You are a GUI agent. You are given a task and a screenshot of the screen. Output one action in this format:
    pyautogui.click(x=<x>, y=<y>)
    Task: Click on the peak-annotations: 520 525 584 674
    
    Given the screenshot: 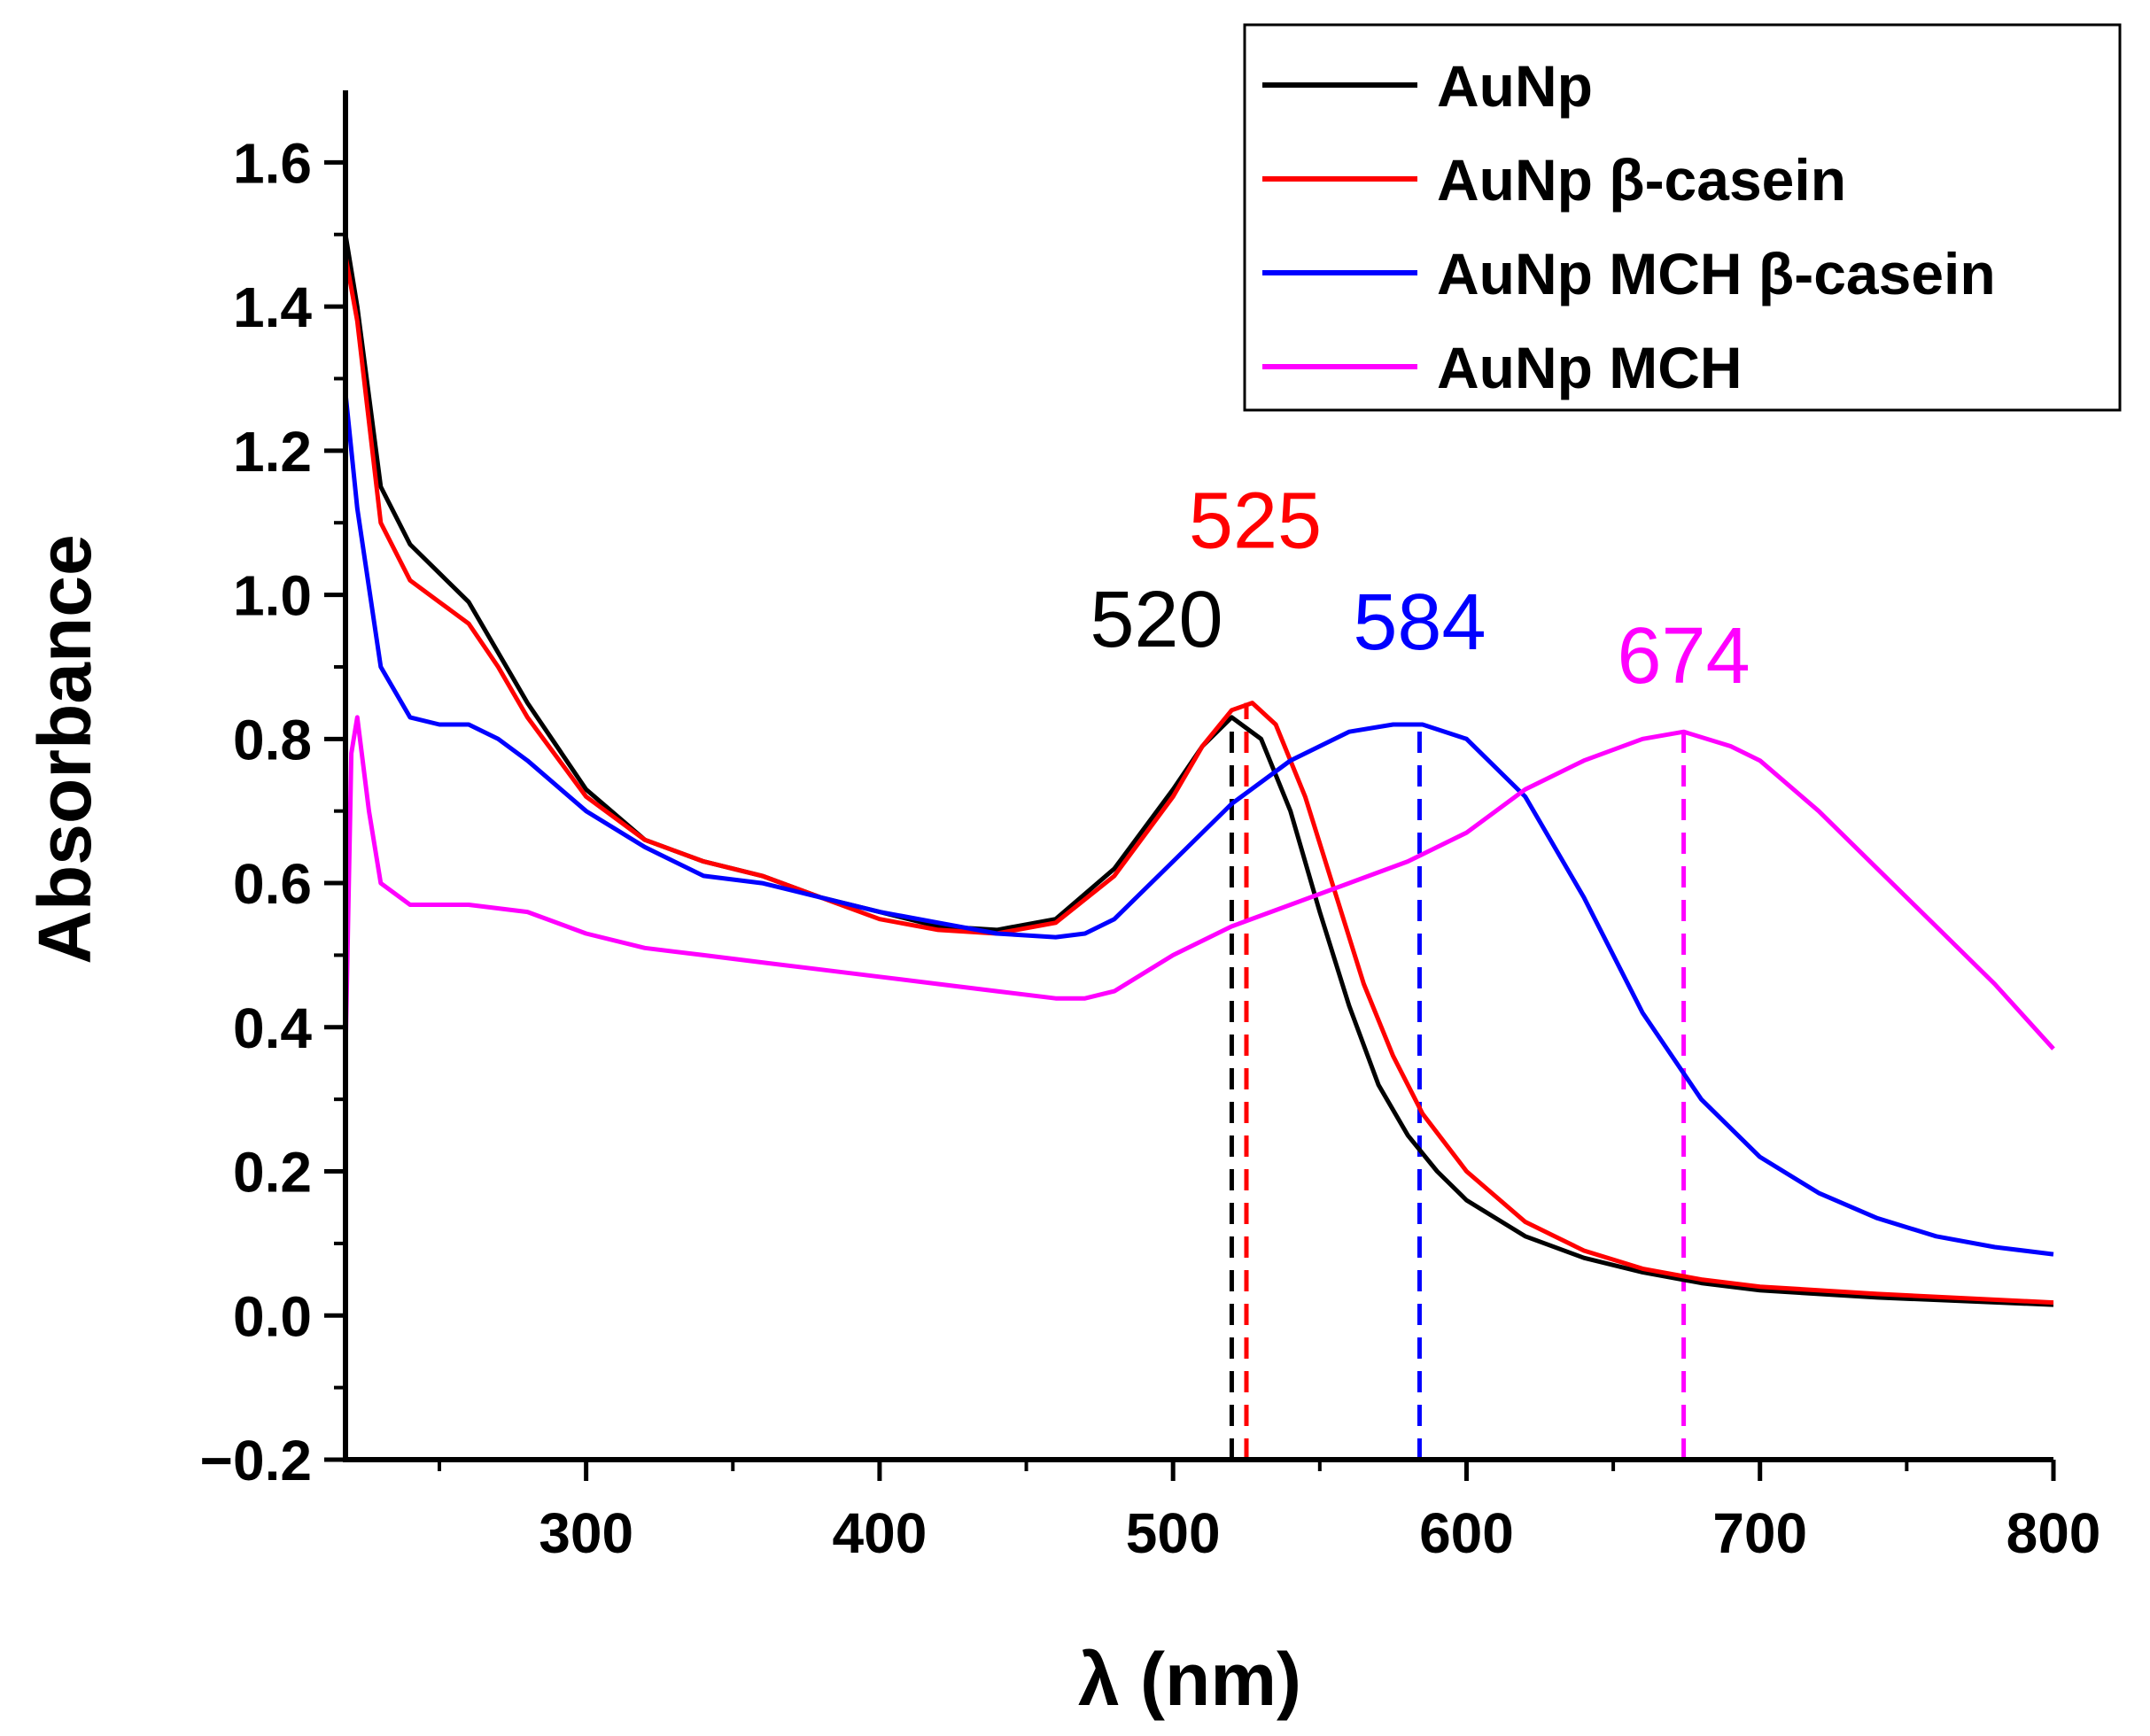 What is the action you would take?
    pyautogui.click(x=1420, y=589)
    